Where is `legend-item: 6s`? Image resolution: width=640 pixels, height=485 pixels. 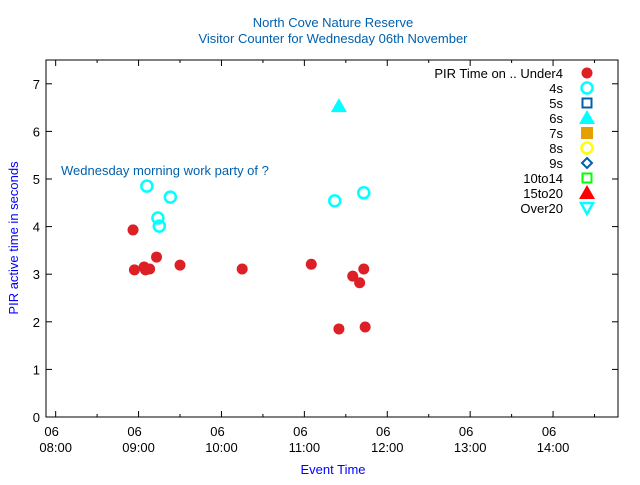
legend-item: 6s is located at coordinates (572, 118).